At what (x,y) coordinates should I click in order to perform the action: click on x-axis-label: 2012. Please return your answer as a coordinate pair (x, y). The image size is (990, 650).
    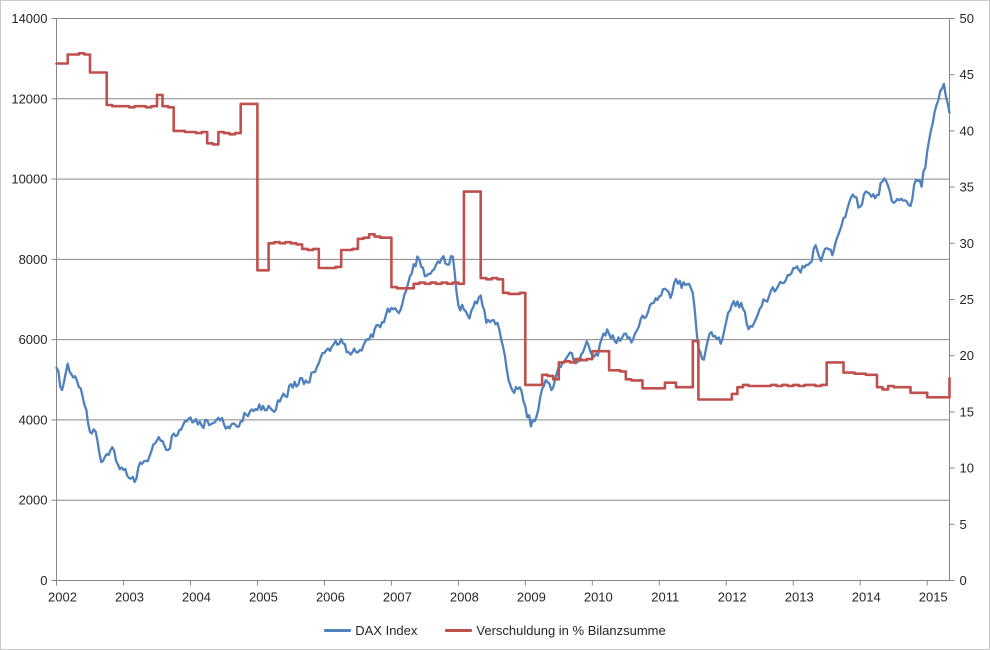
    Looking at the image, I should click on (732, 597).